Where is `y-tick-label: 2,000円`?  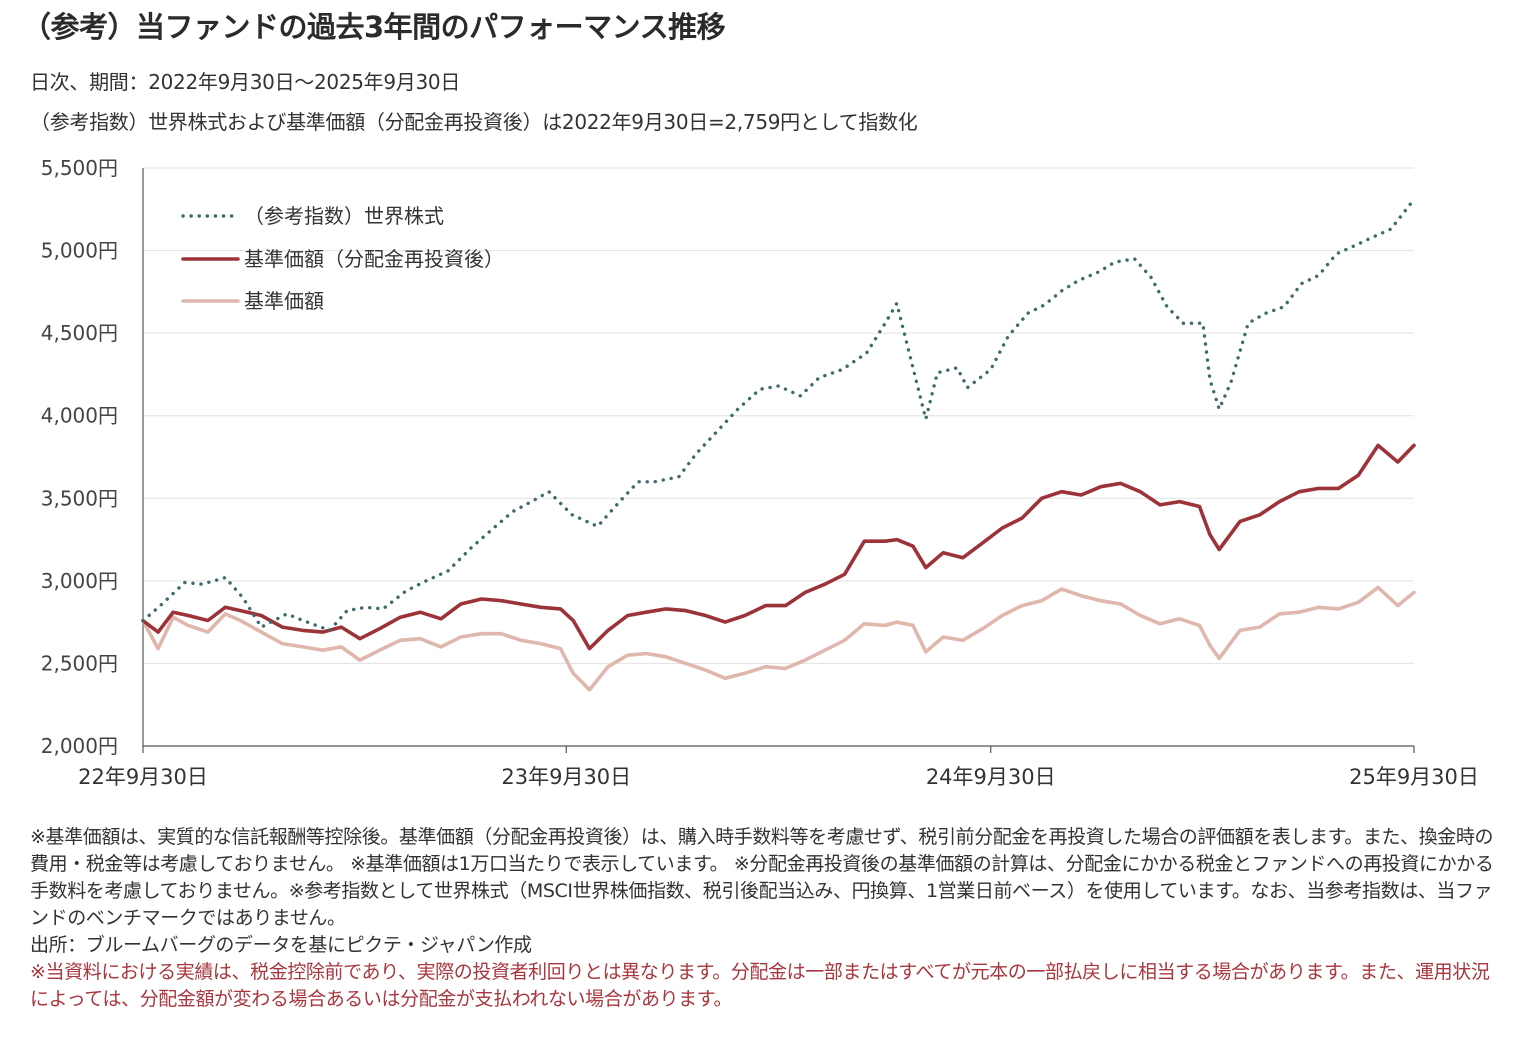
y-tick-label: 2,000円 is located at coordinates (79, 746).